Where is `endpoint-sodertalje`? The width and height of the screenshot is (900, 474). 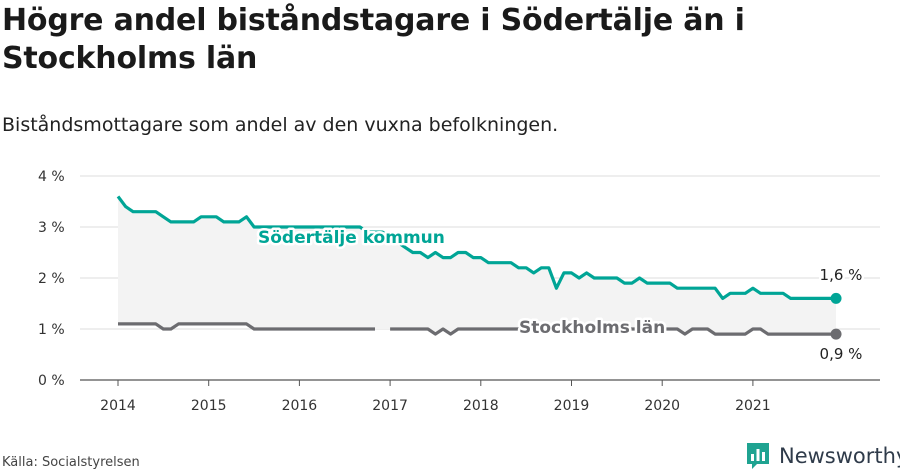
endpoint-sodertalje is located at coordinates (836, 298).